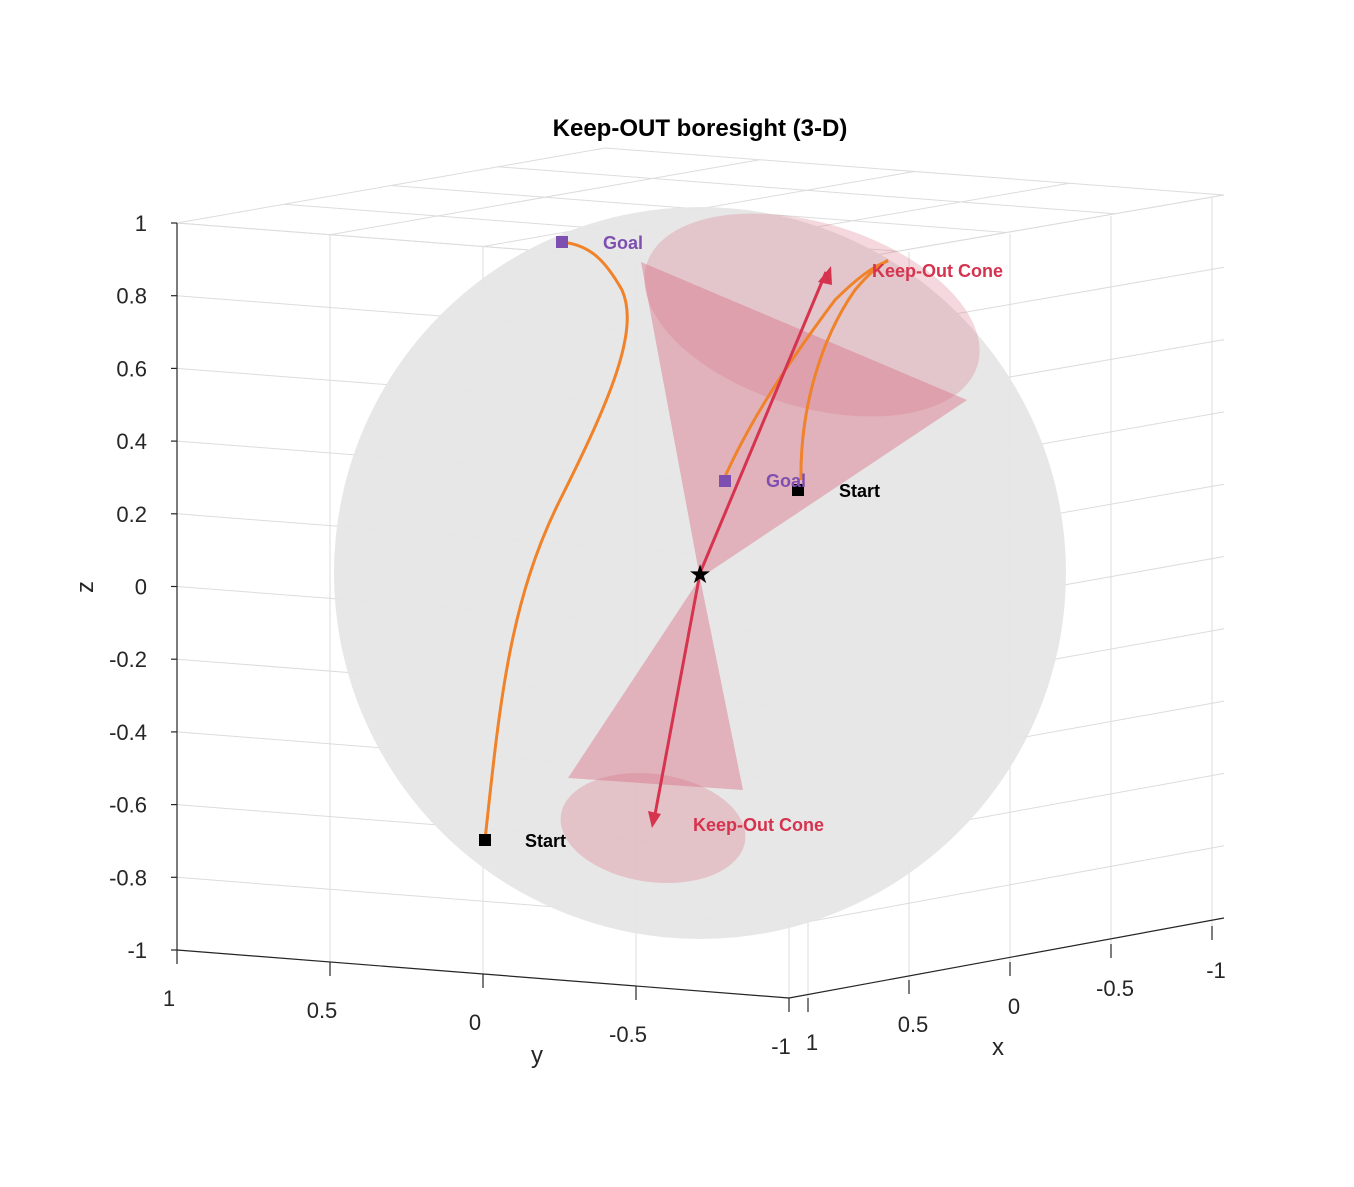  I want to click on x-axis-ticks: 1 0.5 0 -0.5 -1, so click(1016, 990).